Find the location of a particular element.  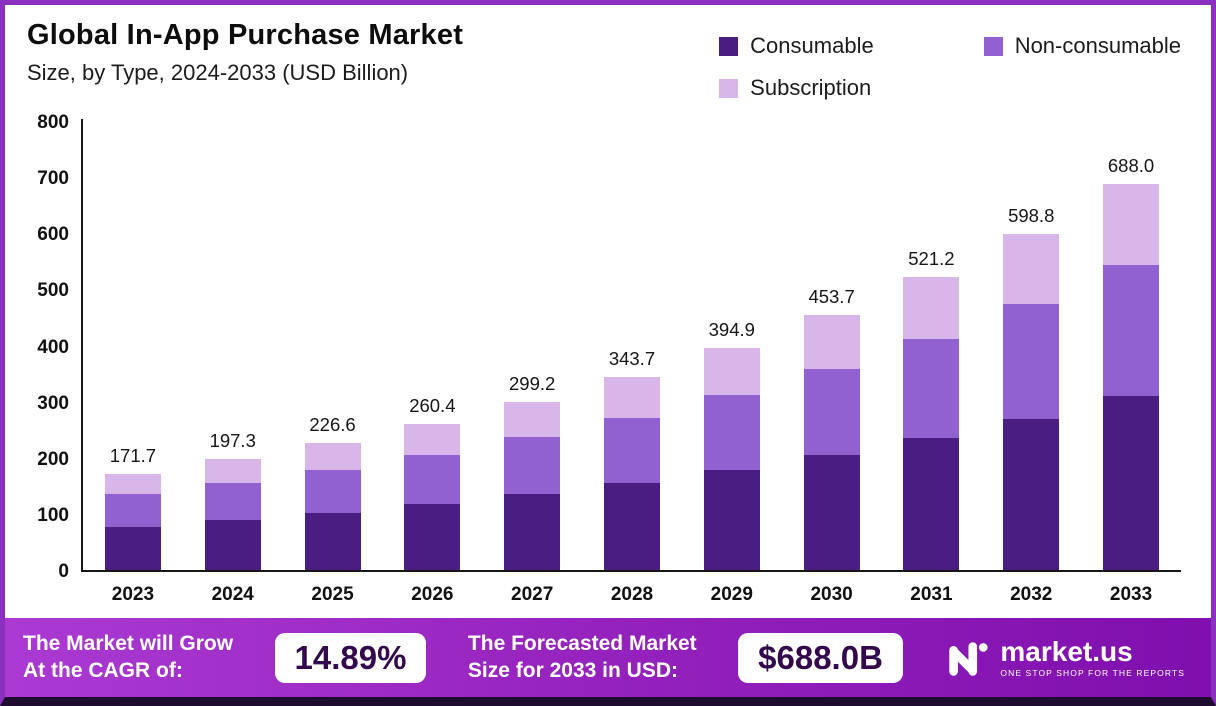

y-tick-label-400: 400 is located at coordinates (53, 347).